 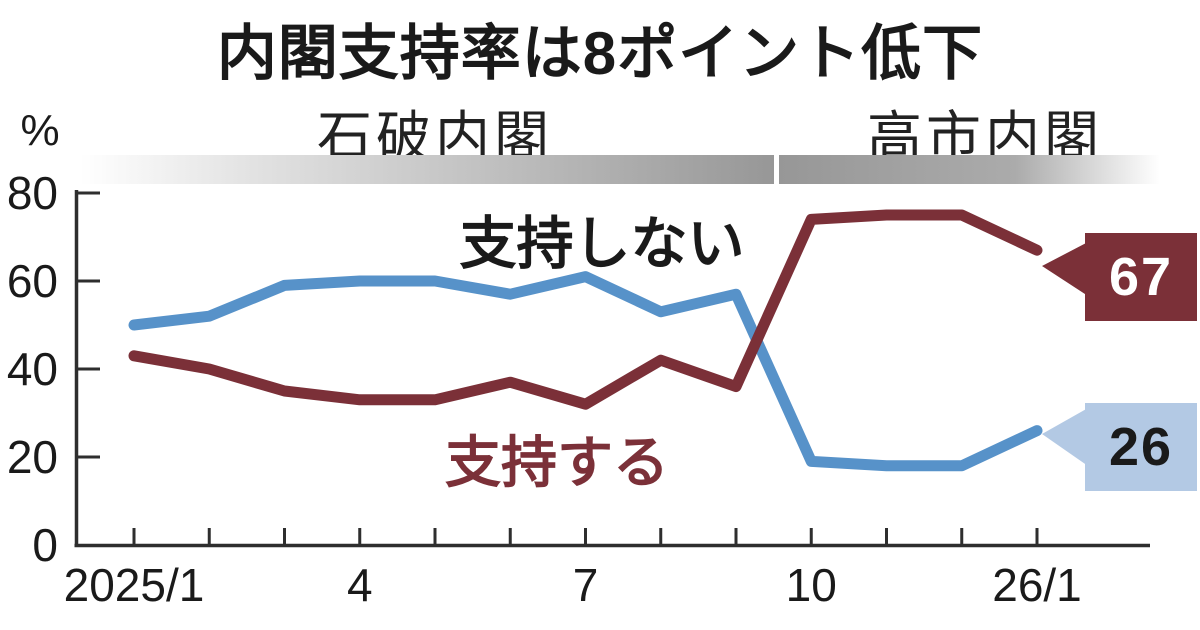 What do you see at coordinates (585, 585) in the screenshot?
I see `x-axis-label: 7` at bounding box center [585, 585].